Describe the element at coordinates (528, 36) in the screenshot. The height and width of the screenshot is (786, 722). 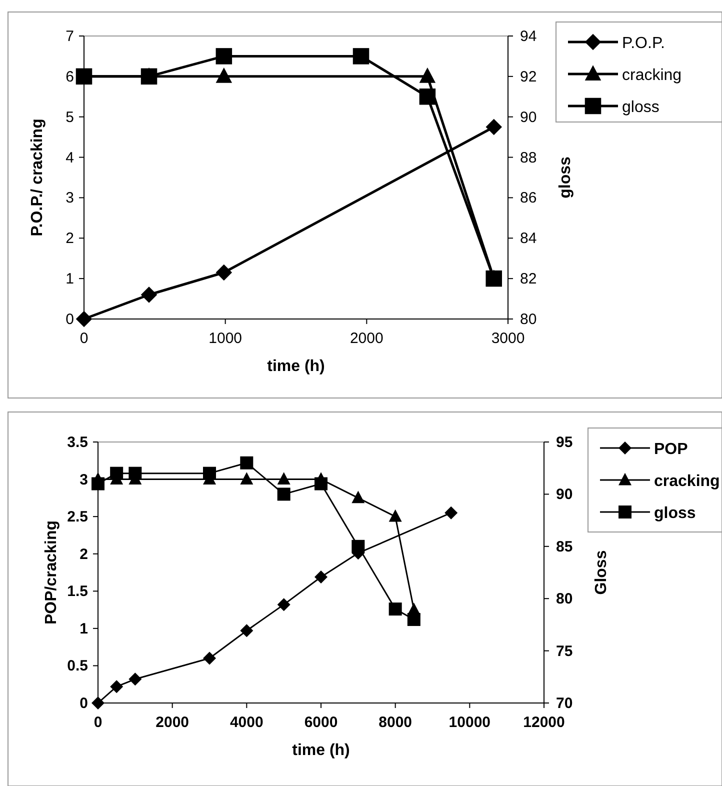
I see `y2-tick-label: 94` at that location.